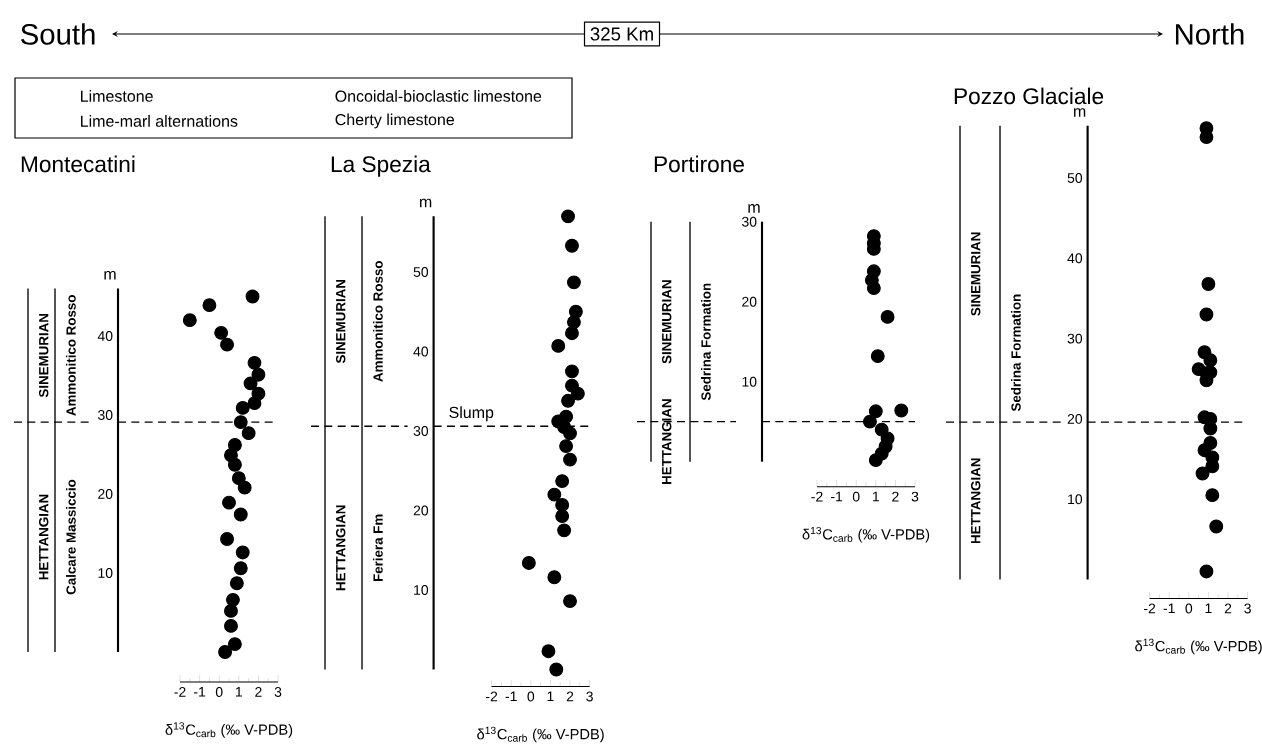  What do you see at coordinates (1029, 96) in the screenshot?
I see `chart-title: Pozzo Glaciale` at bounding box center [1029, 96].